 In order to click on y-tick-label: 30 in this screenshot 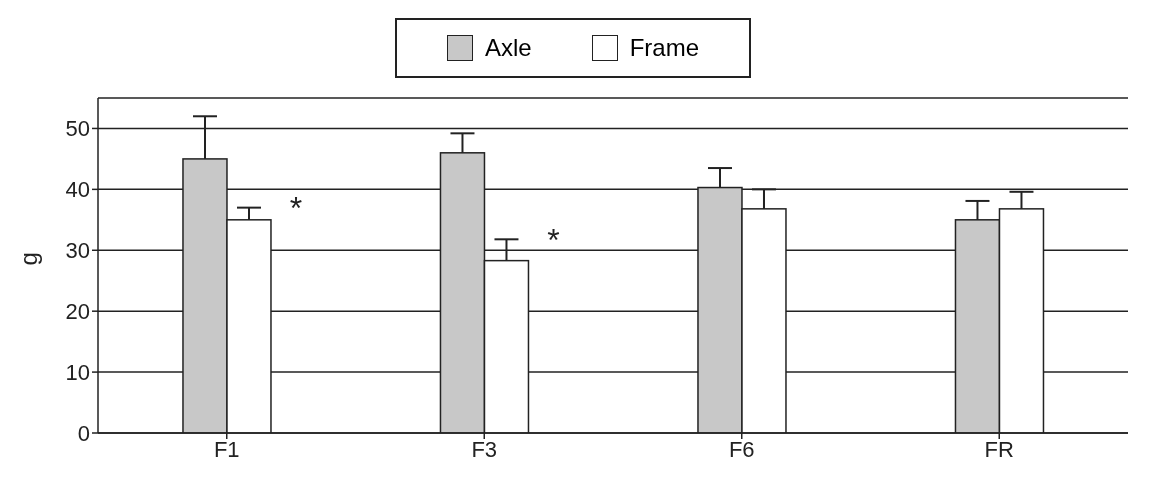, I will do `click(77, 251)`.